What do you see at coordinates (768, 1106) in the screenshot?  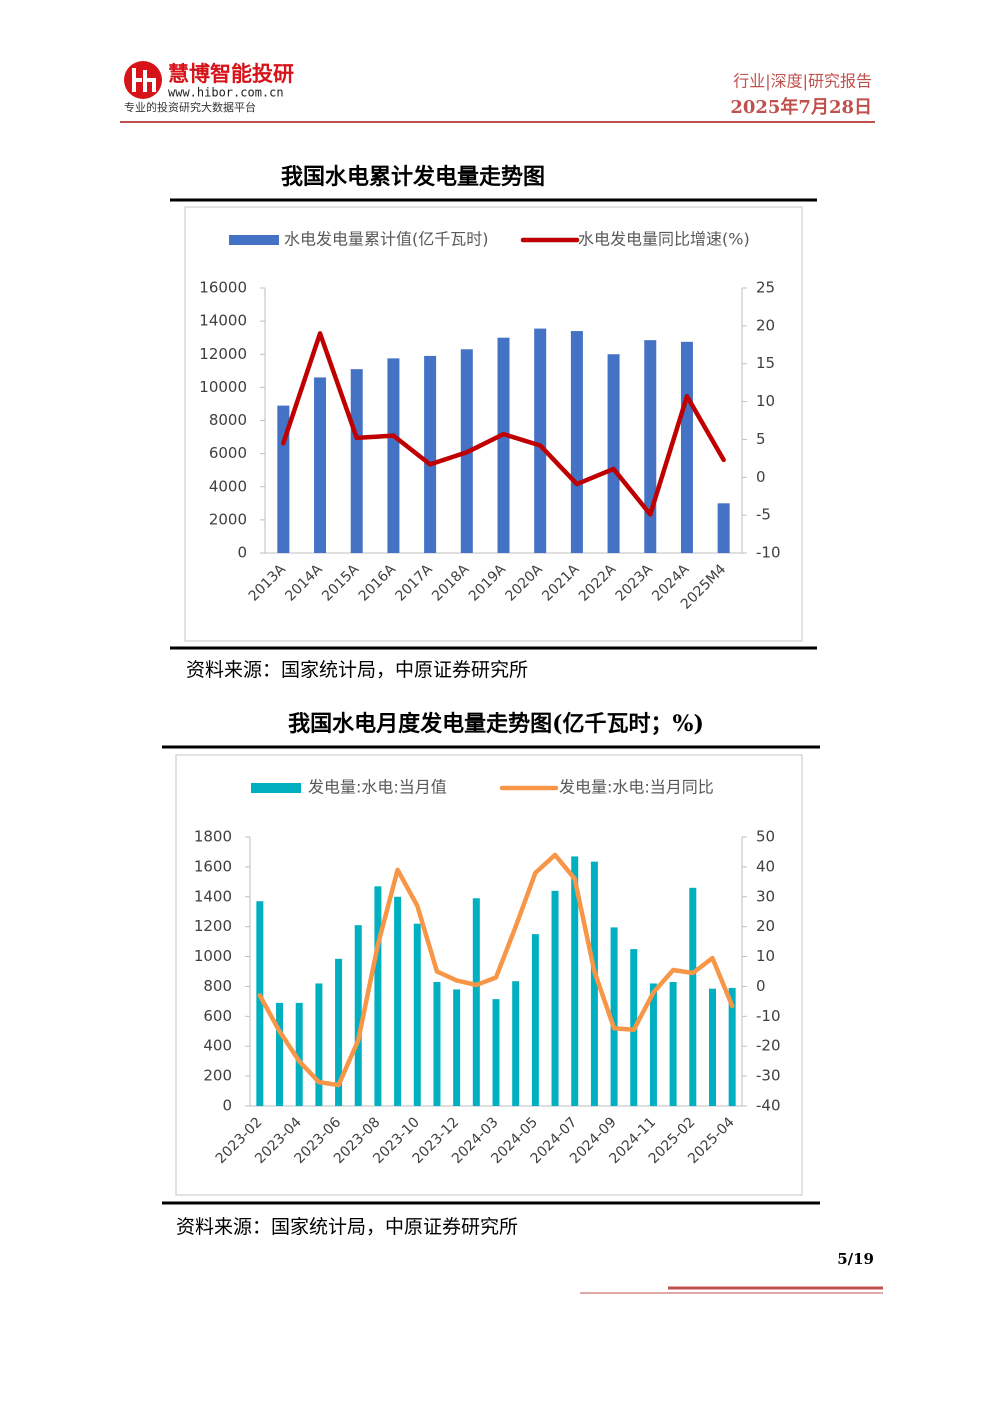 I see `y2-tick-label: -40` at bounding box center [768, 1106].